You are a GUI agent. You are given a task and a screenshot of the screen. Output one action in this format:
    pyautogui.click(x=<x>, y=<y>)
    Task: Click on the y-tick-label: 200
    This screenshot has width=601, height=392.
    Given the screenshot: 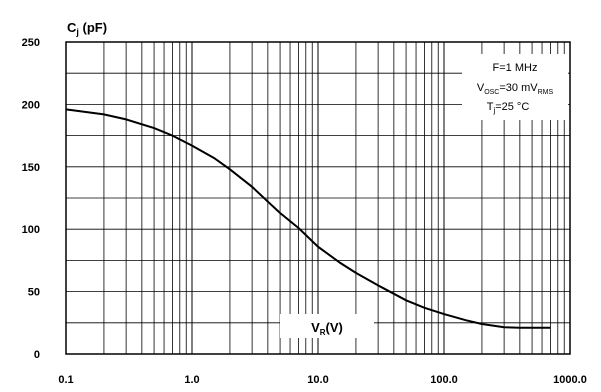 What is the action you would take?
    pyautogui.click(x=31, y=105)
    